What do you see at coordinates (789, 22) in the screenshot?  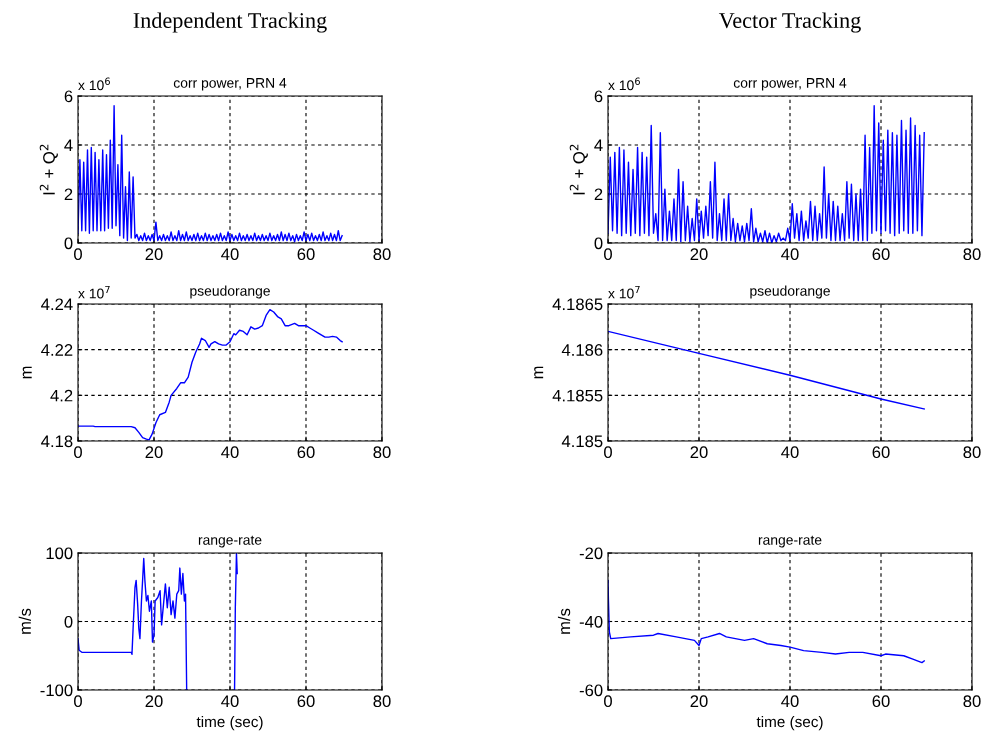 I see `chart-title: Vector Tracking` at bounding box center [789, 22].